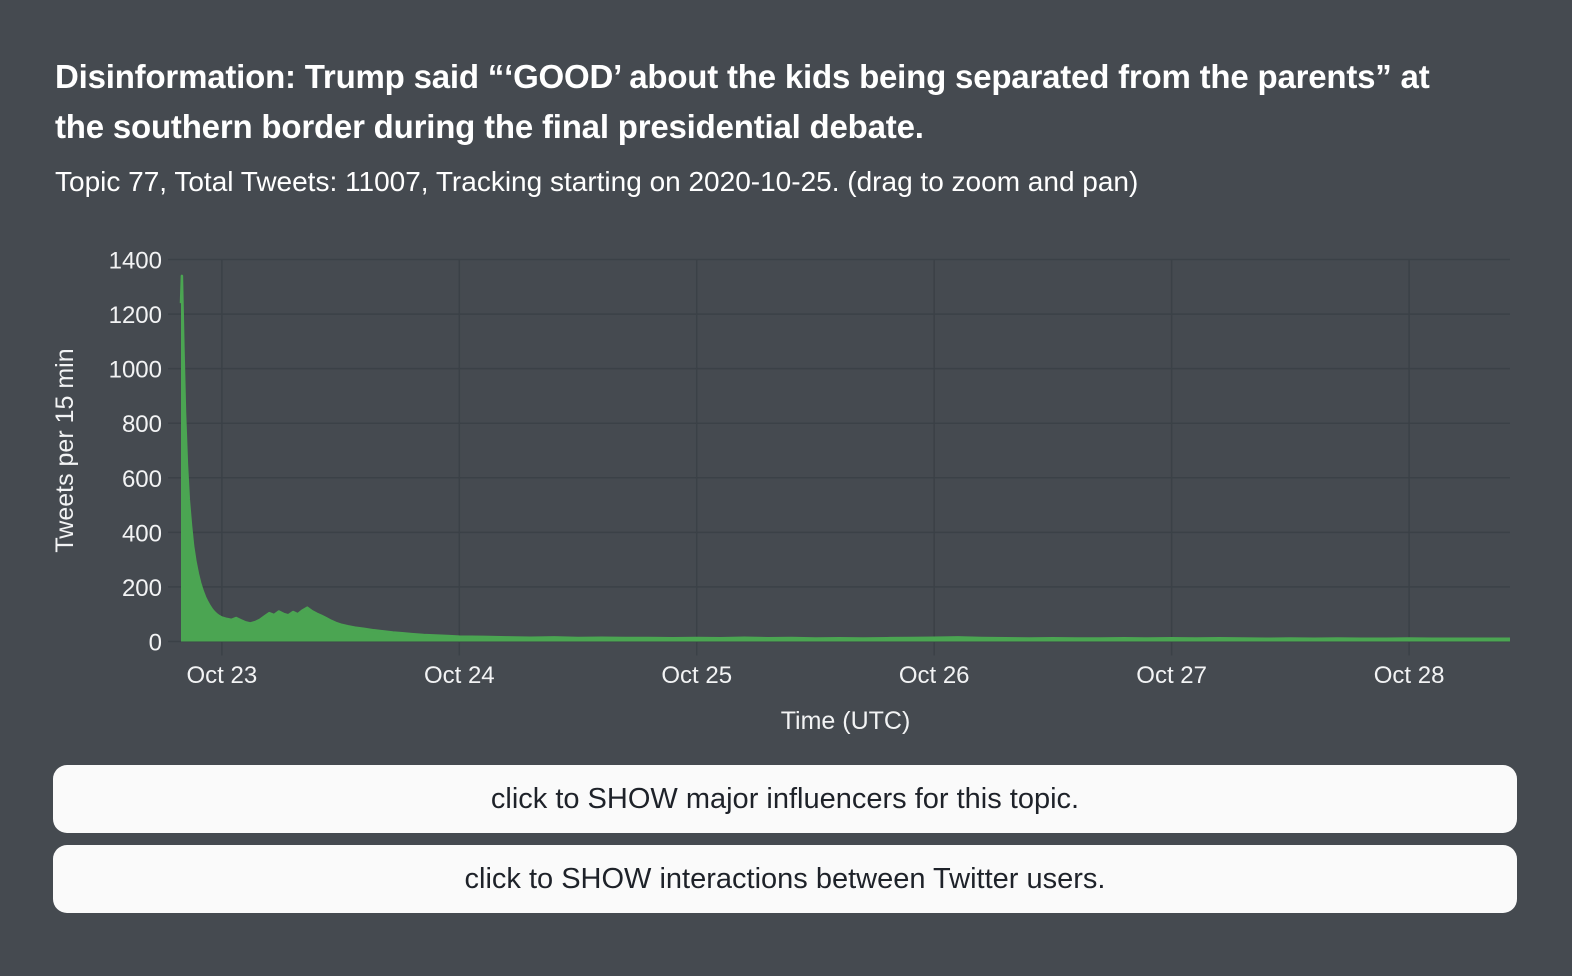 The height and width of the screenshot is (976, 1572). What do you see at coordinates (696, 675) in the screenshot?
I see `x-tick-label: Oct 25` at bounding box center [696, 675].